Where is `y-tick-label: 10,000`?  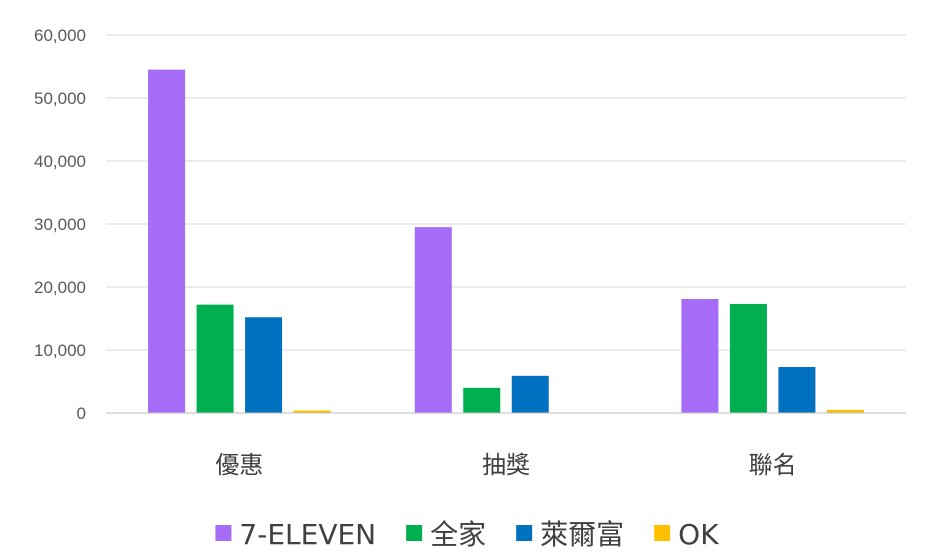
y-tick-label: 10,000 is located at coordinates (60, 350).